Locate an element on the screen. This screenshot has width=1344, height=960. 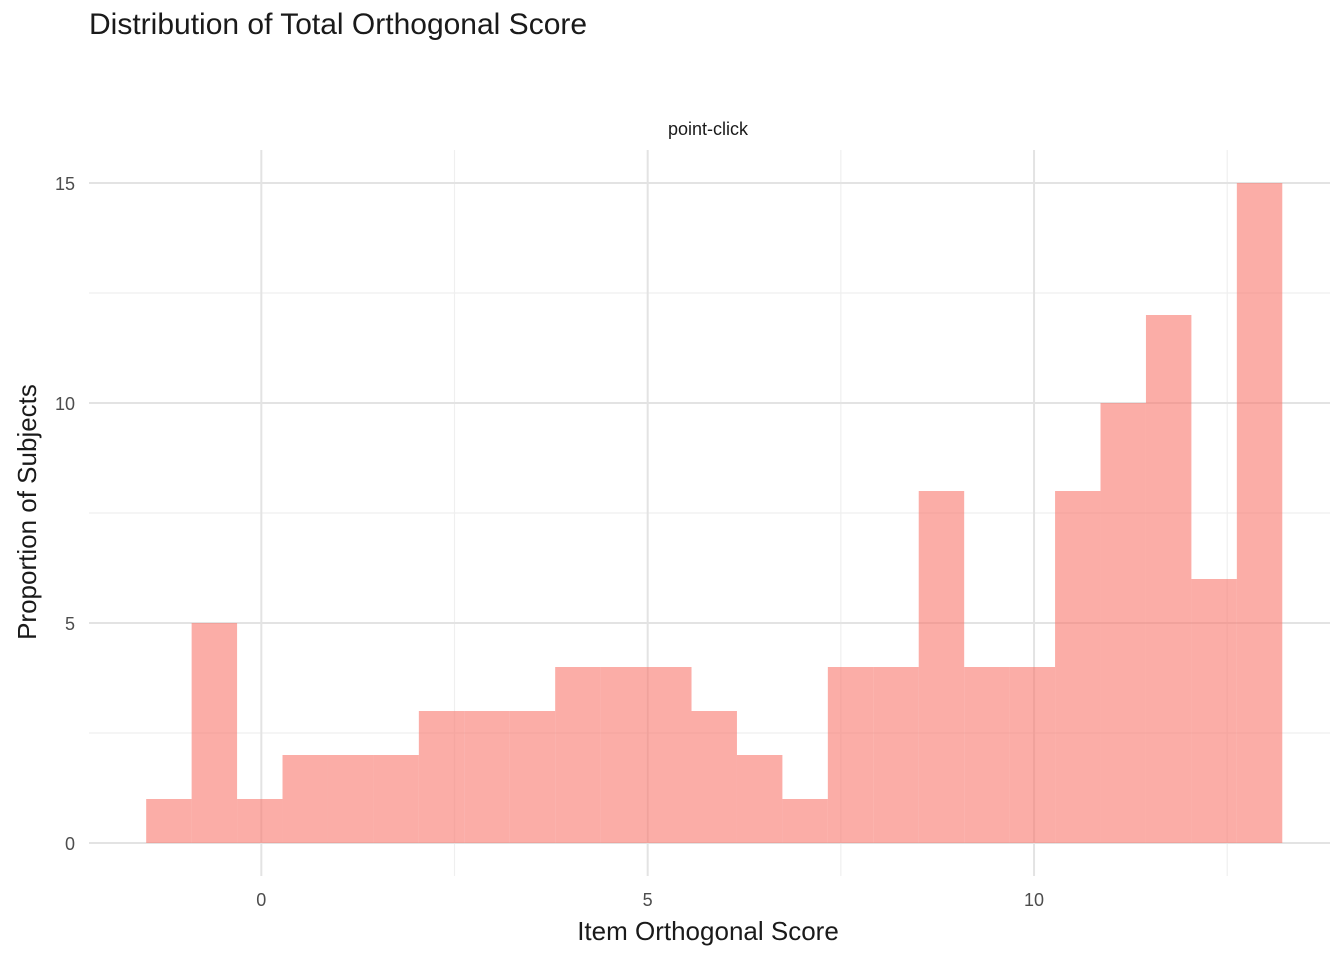
x-tick-label: 5 is located at coordinates (648, 900).